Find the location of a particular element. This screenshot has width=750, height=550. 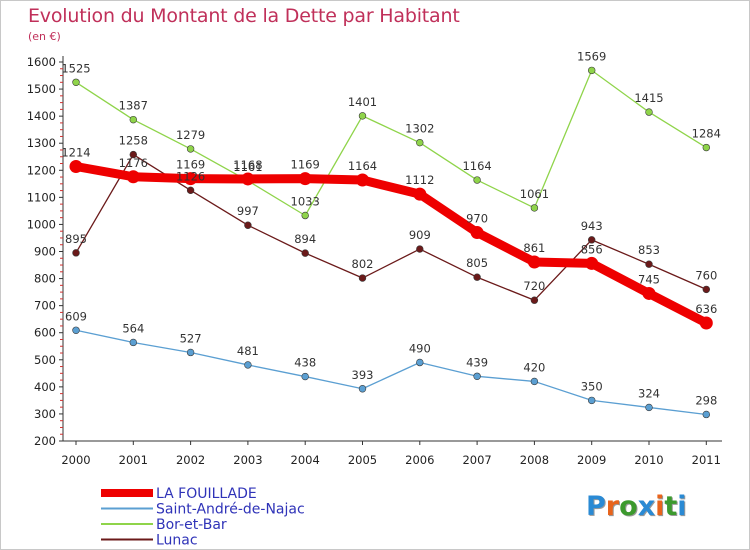

data-label: 1387 is located at coordinates (133, 106).